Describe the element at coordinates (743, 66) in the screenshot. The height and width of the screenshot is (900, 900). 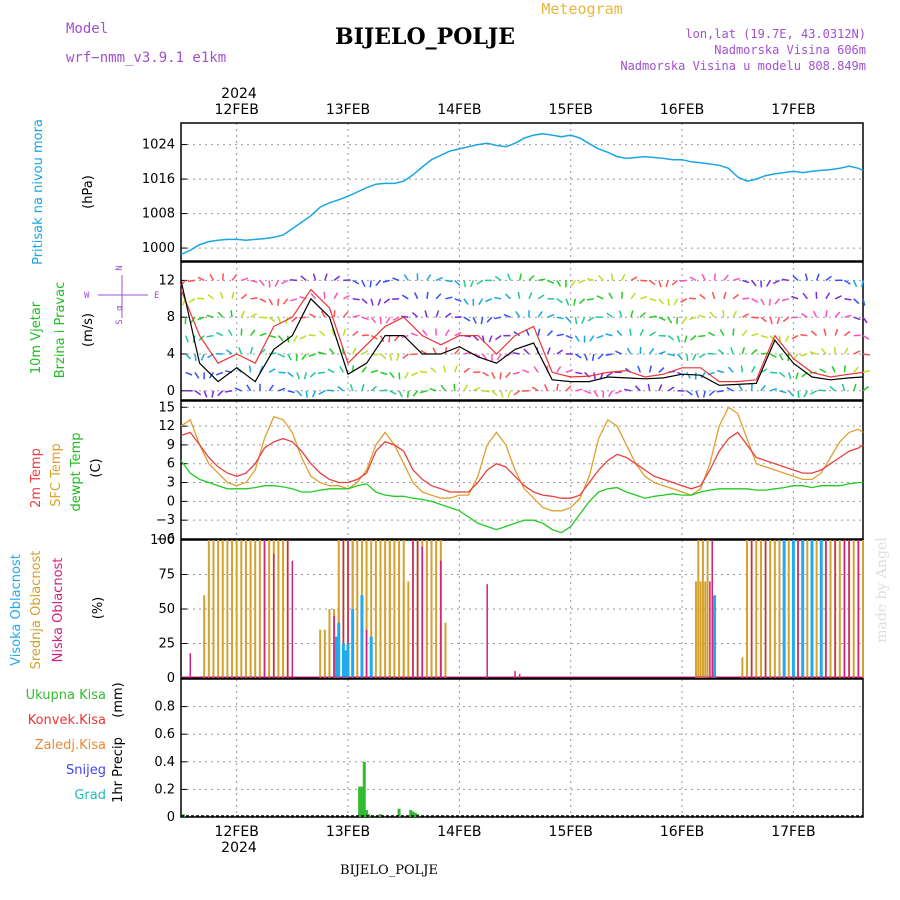
I see `model-elevation-label: Nadmorska Visina u modelu 808.849m` at that location.